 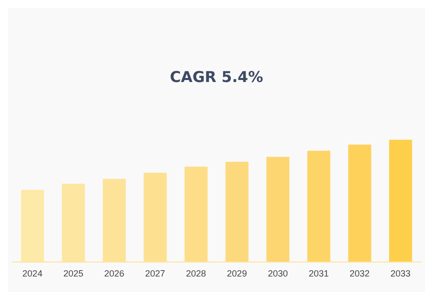 What do you see at coordinates (114, 273) in the screenshot?
I see `x-tick-label: 2026` at bounding box center [114, 273].